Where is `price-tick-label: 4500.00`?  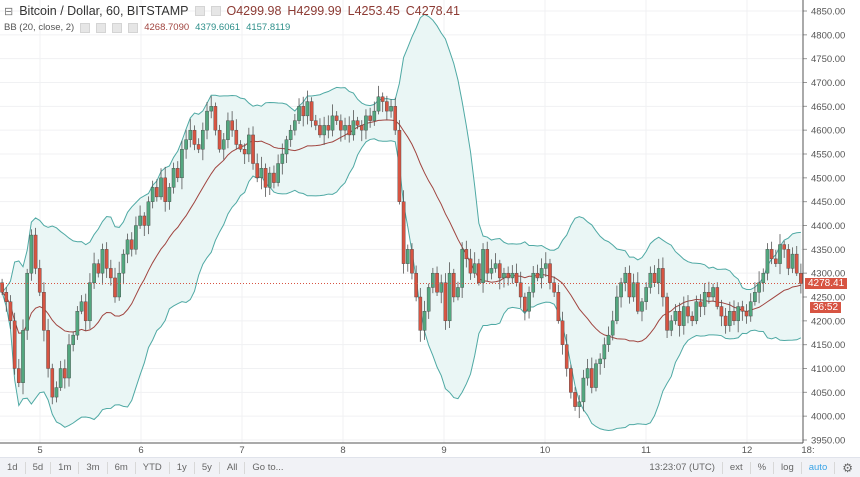 price-tick-label: 4500.00 is located at coordinates (828, 178).